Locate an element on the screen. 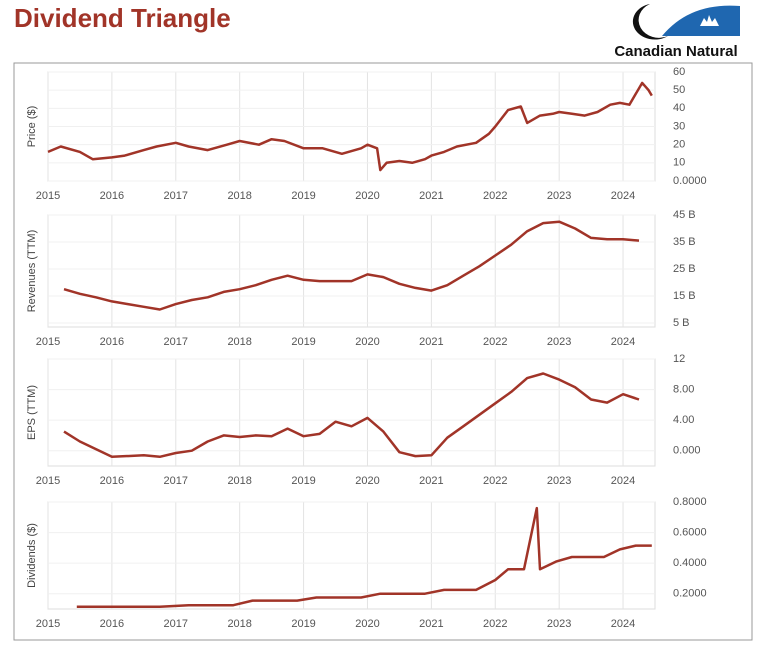 Image resolution: width=768 pixels, height=659 pixels. y-tick-label: 0.2000 is located at coordinates (690, 594).